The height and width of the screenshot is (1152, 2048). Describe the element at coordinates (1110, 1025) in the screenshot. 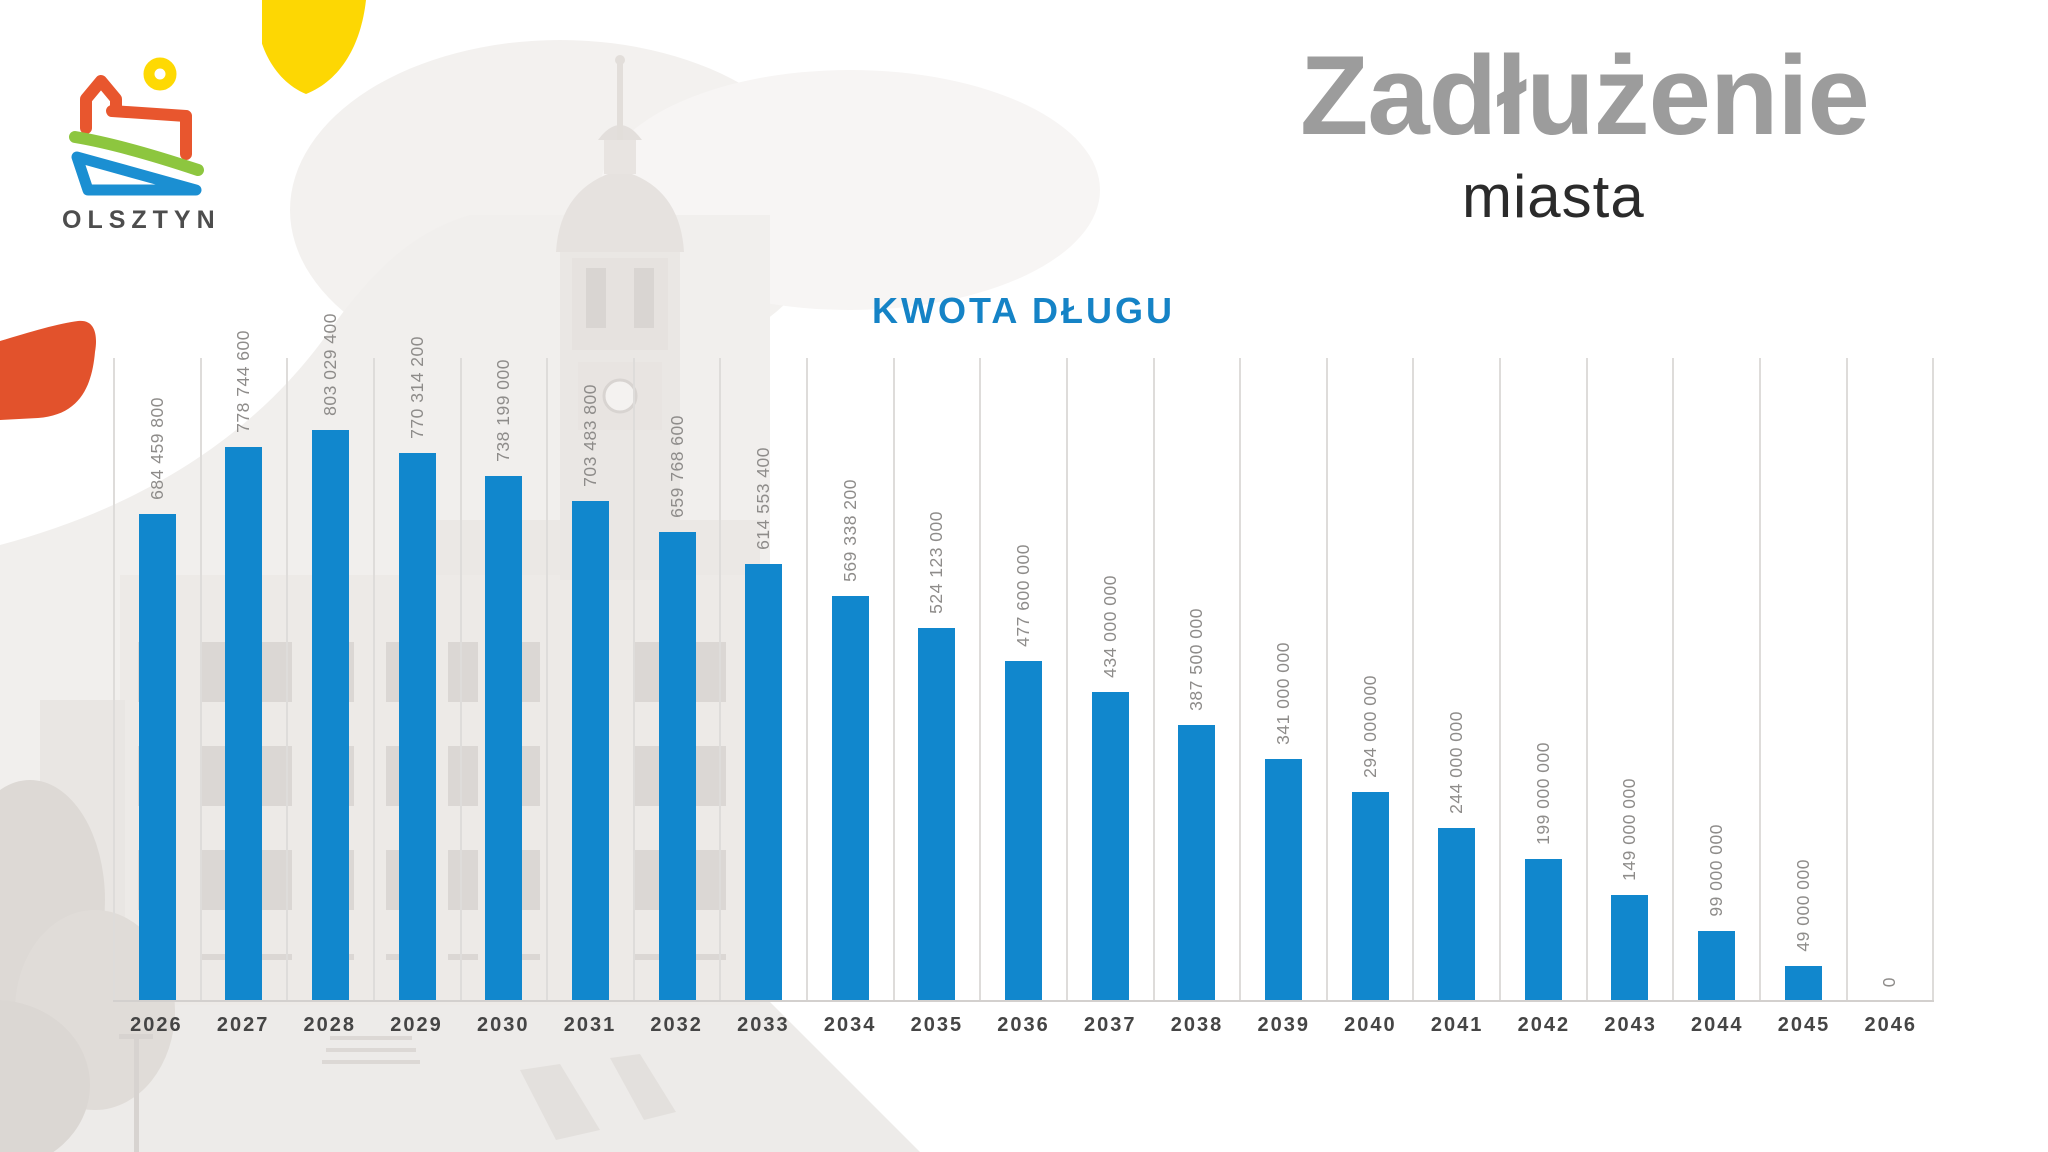

I see `year-label: 2037` at that location.